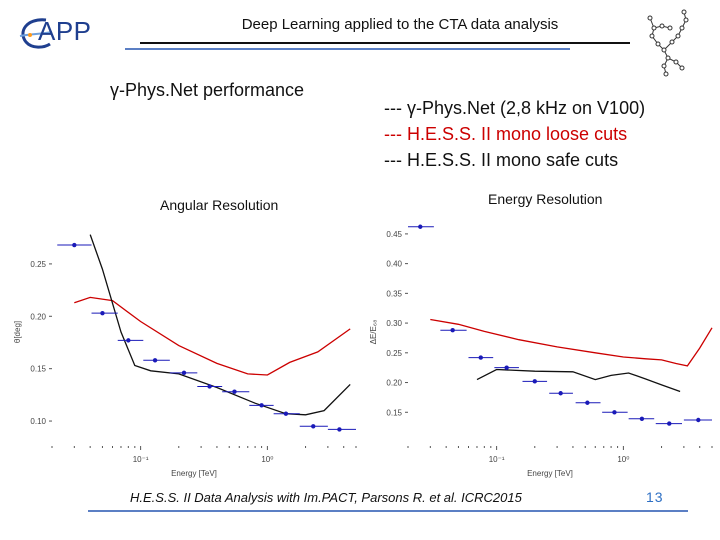 The image size is (720, 540). What do you see at coordinates (385, 43) in the screenshot?
I see `title-underline` at bounding box center [385, 43].